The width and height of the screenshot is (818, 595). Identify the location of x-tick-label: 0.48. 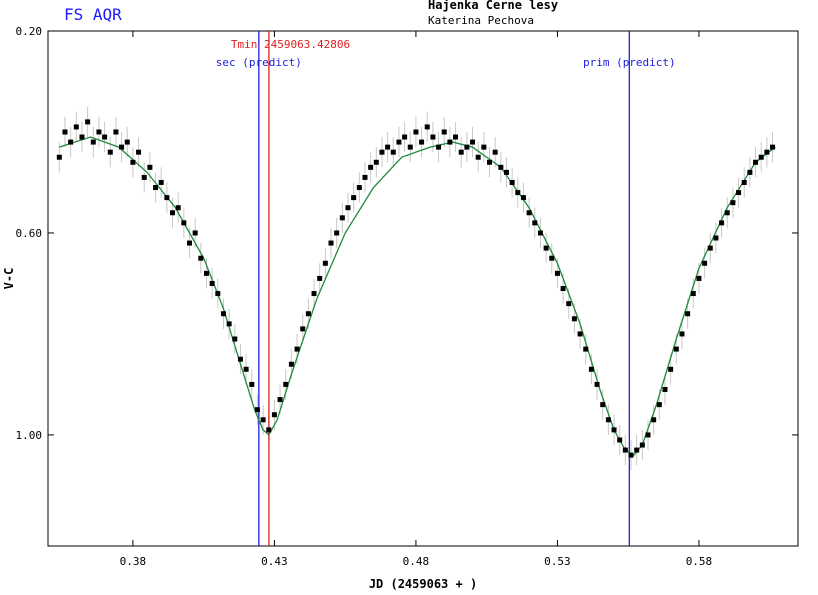
(416, 561).